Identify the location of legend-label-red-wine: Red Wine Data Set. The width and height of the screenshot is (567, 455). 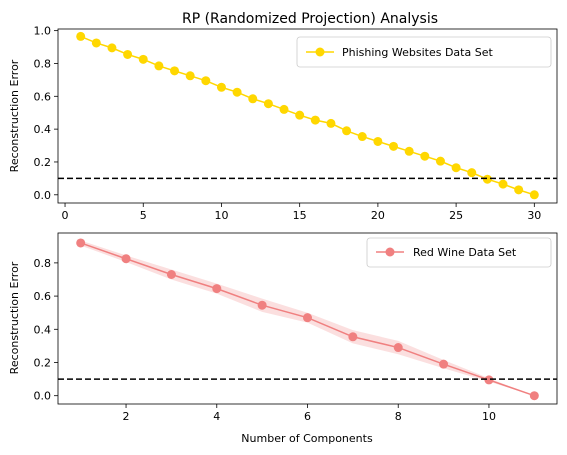
(465, 252).